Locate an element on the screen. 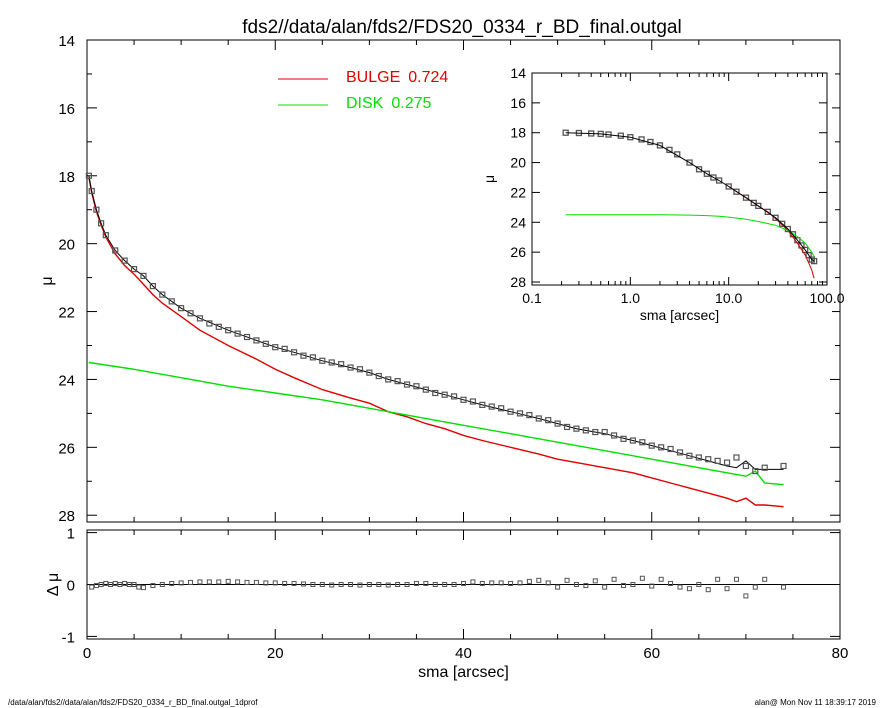 This screenshot has height=708, width=885. inset-x-tick-label: 100.0 is located at coordinates (826, 298).